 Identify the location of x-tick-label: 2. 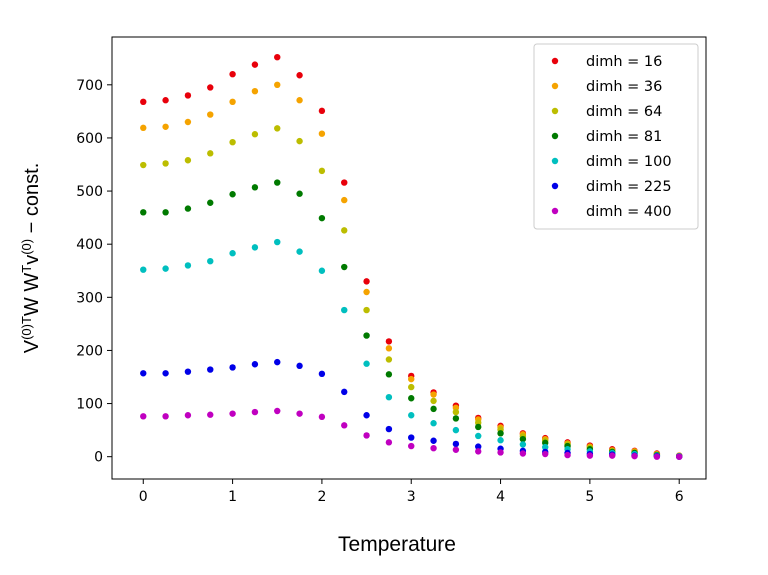
(321, 497).